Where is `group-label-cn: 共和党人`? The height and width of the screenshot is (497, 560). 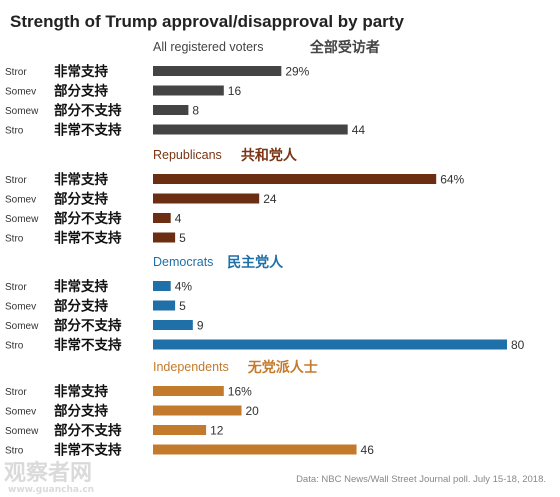 group-label-cn: 共和党人 is located at coordinates (269, 155).